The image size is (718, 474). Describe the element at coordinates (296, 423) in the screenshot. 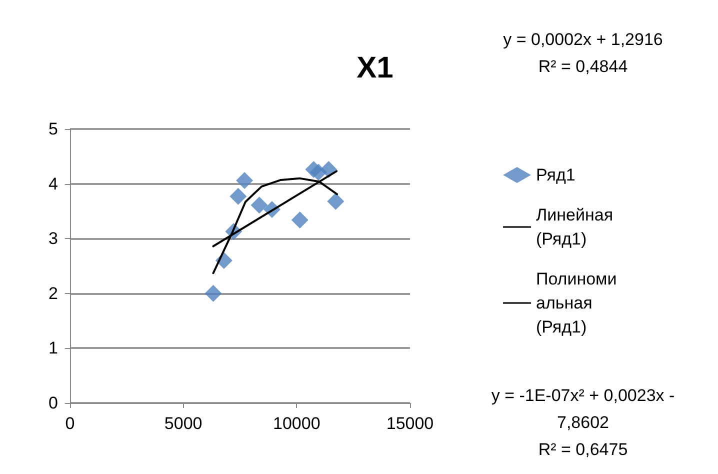

I see `x-tick-label: 10000` at that location.